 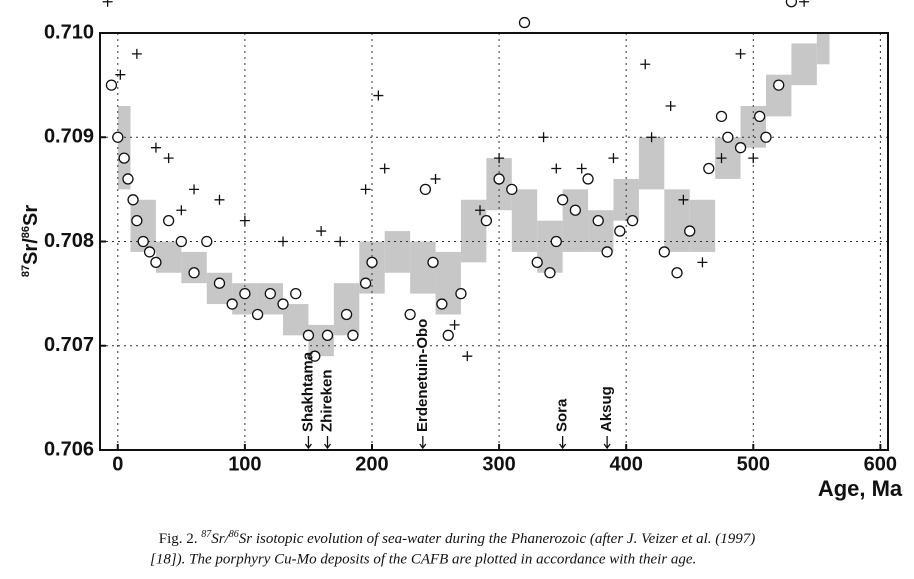 What do you see at coordinates (178, 539) in the screenshot?
I see `caption-prefix: Fig. 2.` at bounding box center [178, 539].